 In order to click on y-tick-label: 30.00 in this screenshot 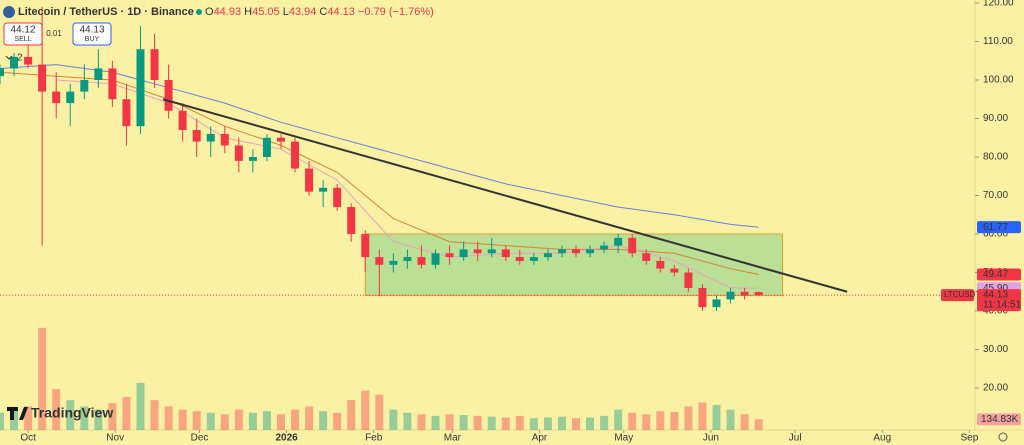, I will do `click(995, 349)`.